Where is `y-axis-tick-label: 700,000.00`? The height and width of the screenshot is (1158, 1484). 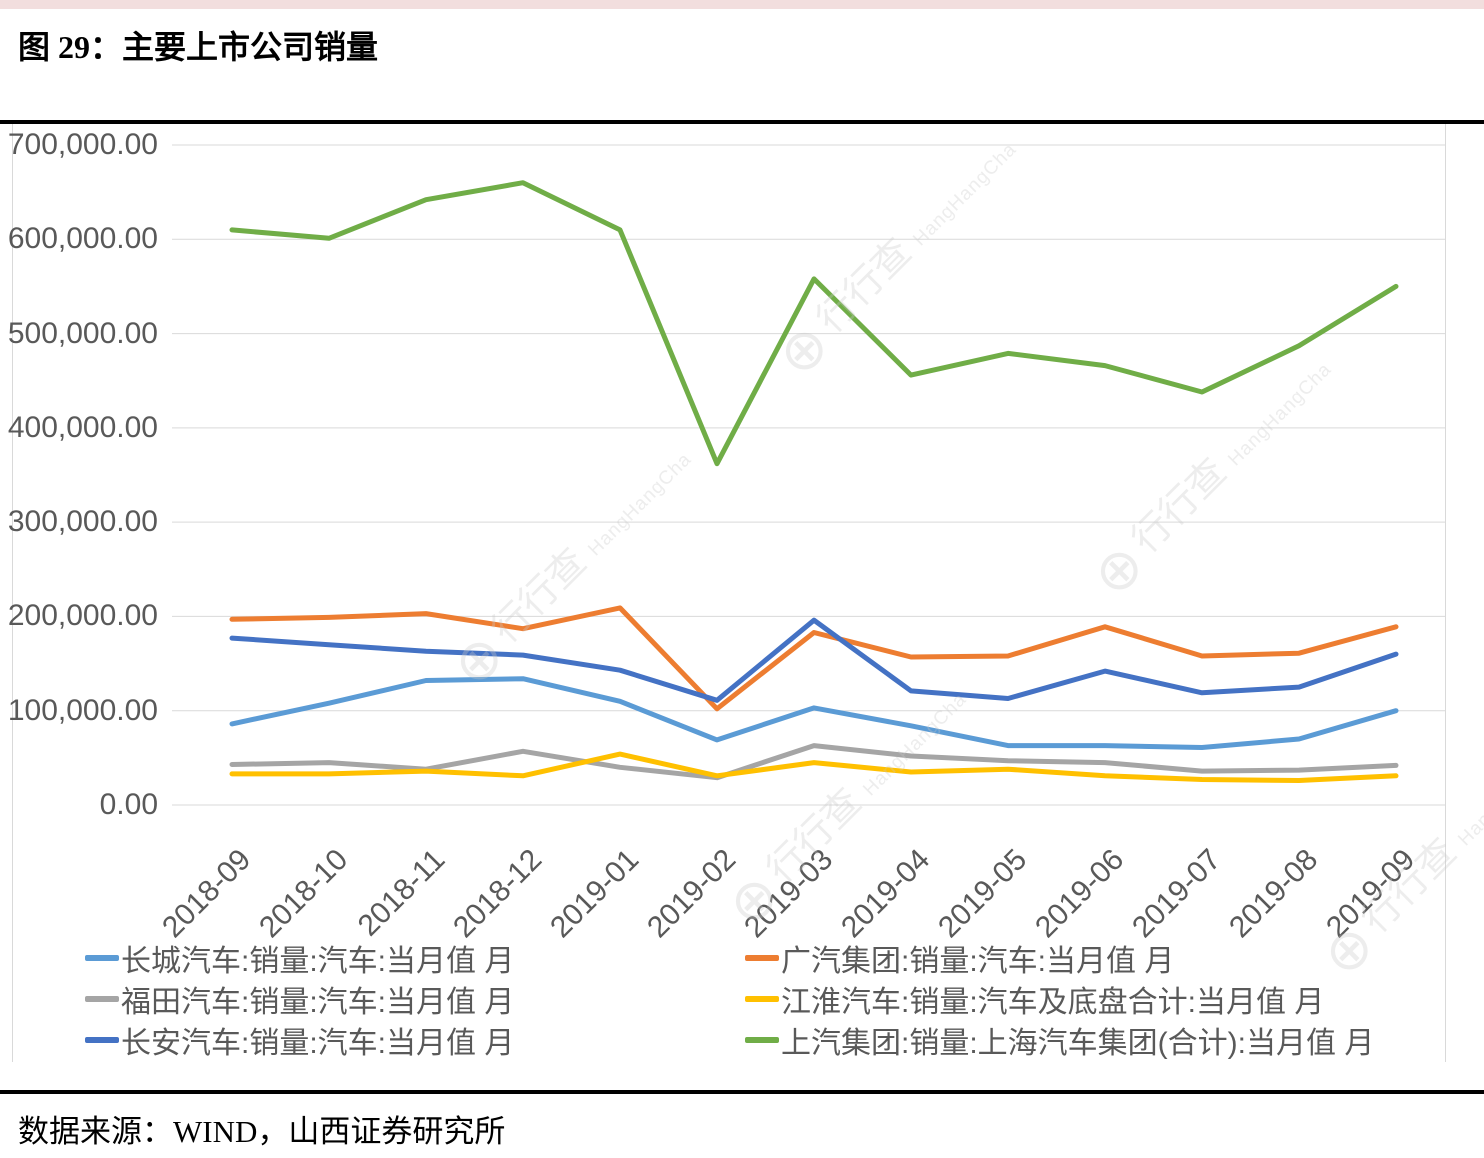
y-axis-tick-label: 700,000.00 is located at coordinates (82, 144).